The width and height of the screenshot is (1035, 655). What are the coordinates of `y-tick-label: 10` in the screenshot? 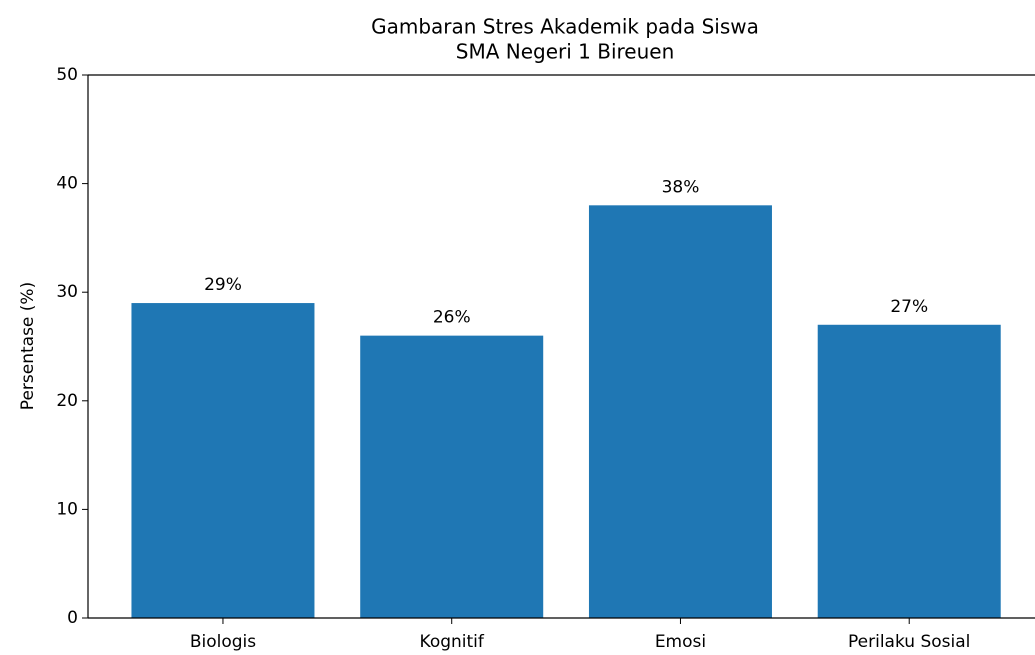 It's located at (67, 509).